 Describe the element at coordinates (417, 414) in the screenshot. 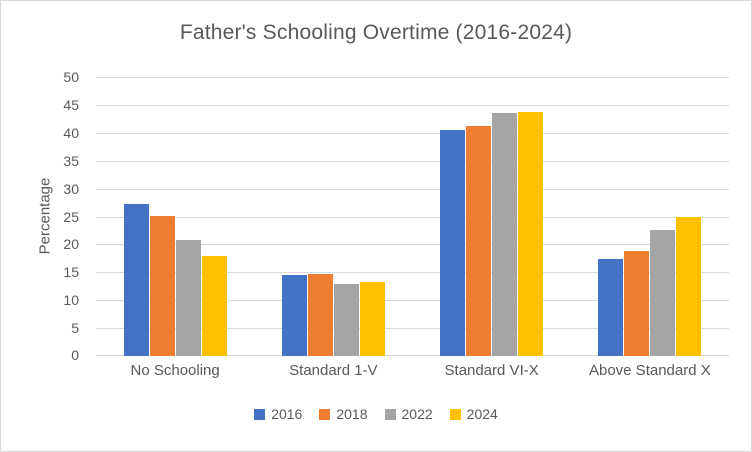

I see `legend-label: 2022` at that location.